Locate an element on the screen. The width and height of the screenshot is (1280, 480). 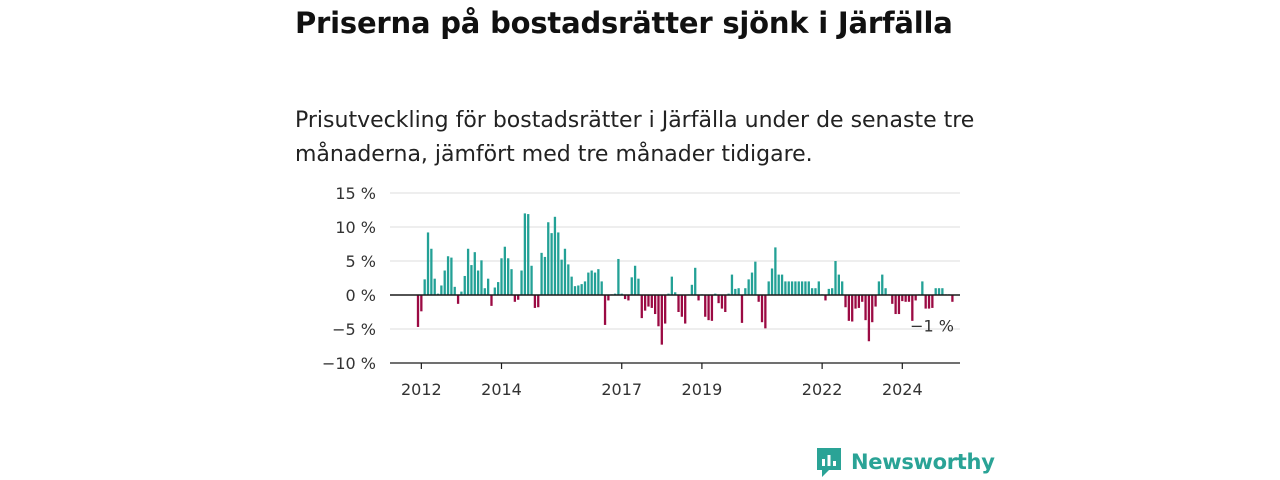
last-value-label: −1 % is located at coordinates (932, 326).